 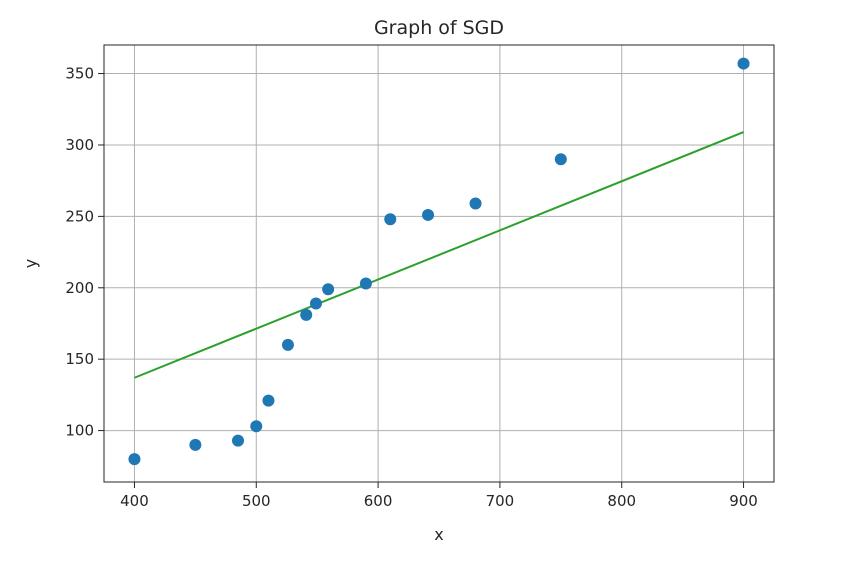 What do you see at coordinates (79, 216) in the screenshot?
I see `y-tick-label-250: 250` at bounding box center [79, 216].